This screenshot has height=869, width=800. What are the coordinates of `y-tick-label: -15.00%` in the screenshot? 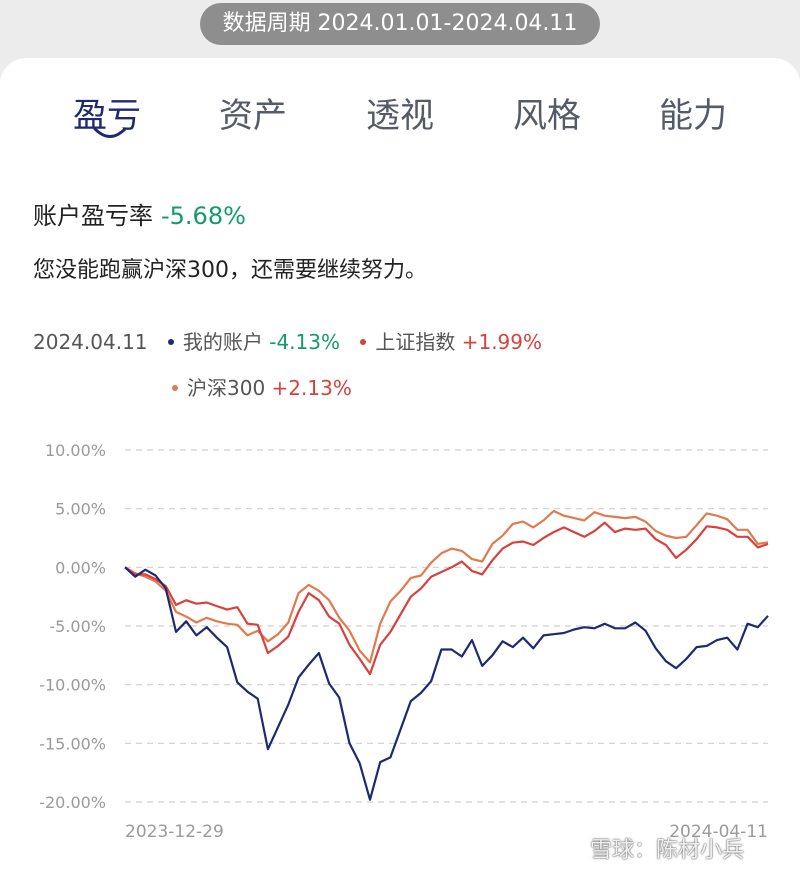 It's located at (72, 743).